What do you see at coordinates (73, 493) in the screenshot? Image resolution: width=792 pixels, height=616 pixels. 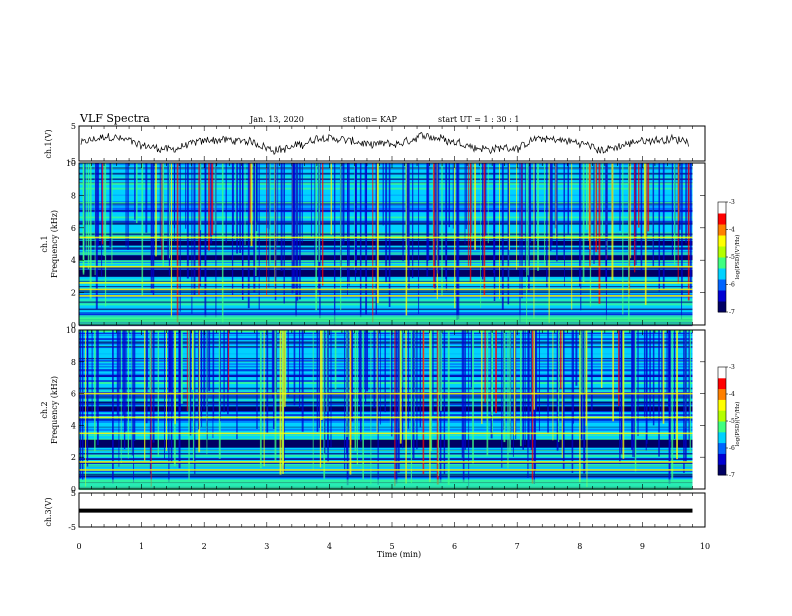 I see `ch3-ytick-label: 5` at bounding box center [73, 493].